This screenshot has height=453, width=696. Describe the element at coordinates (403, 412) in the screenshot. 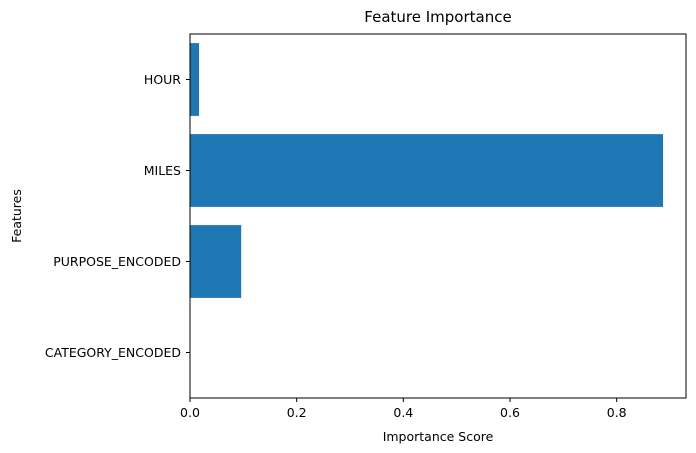

I see `x-tick-label: 0.4` at that location.